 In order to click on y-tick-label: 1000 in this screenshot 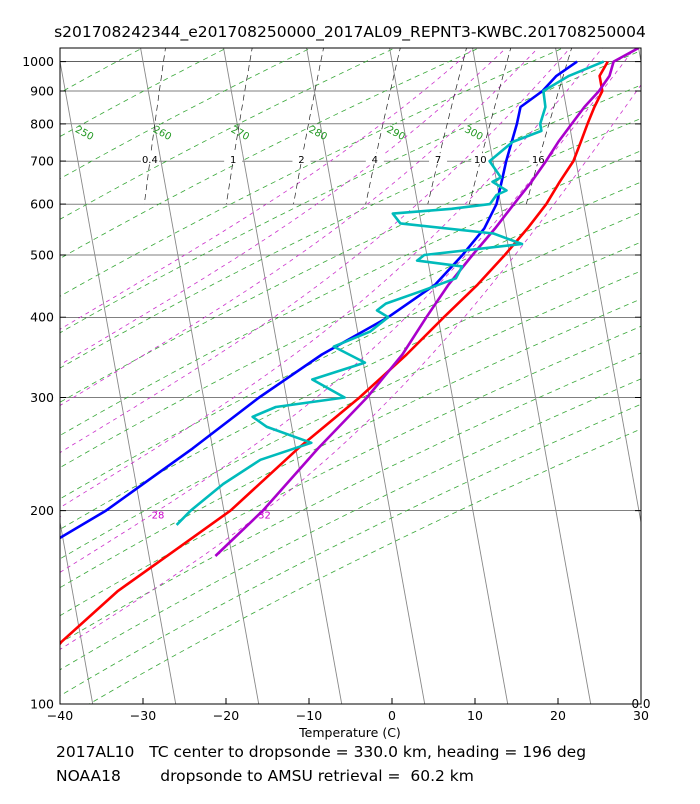, I will do `click(38, 61)`.